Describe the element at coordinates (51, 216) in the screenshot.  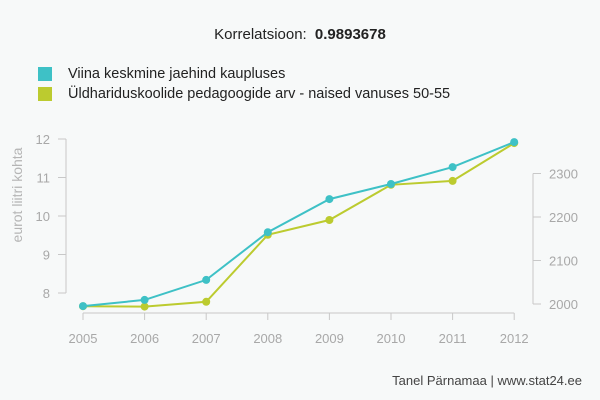
I see `left-y-axis: 8 9 10 11 12` at that location.